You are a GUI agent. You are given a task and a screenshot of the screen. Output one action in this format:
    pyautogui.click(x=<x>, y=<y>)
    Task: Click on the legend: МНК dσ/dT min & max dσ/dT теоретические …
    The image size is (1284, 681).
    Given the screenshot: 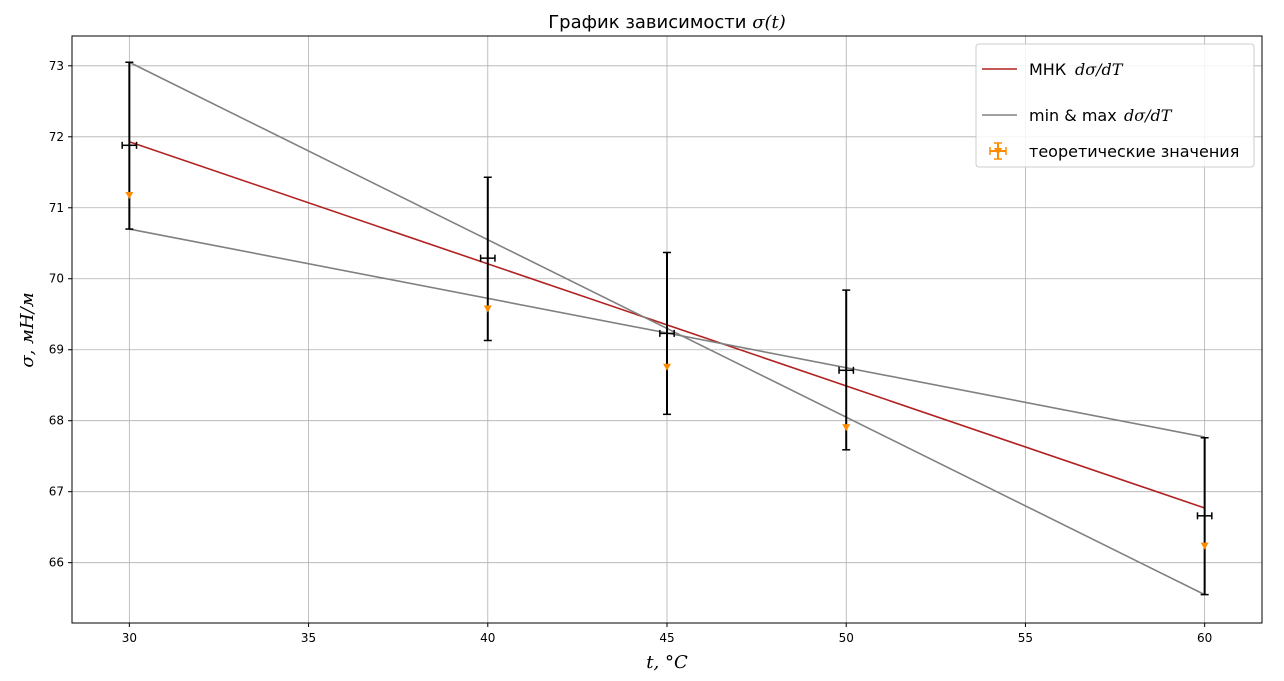 What is the action you would take?
    pyautogui.click(x=1115, y=105)
    